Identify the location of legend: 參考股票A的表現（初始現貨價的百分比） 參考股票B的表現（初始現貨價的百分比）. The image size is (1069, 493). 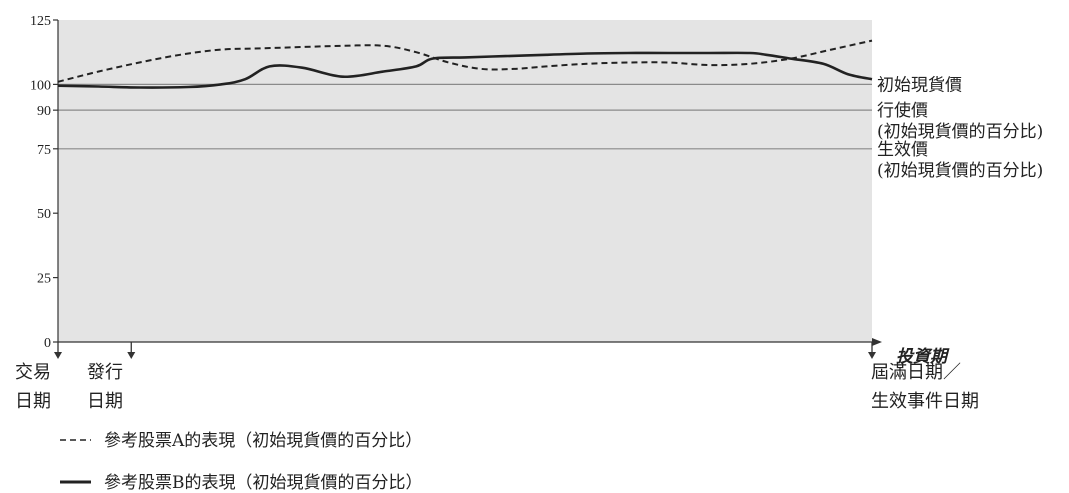
(241, 462).